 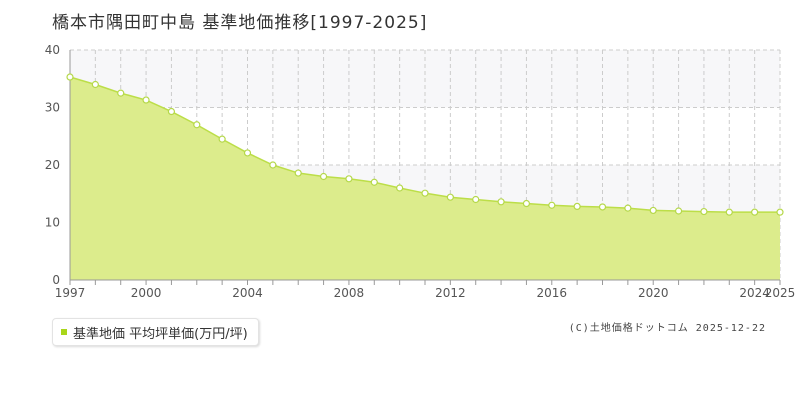 I want to click on copyright-credit: (C)土地価格ドットコム 2025-12-22, so click(x=667, y=328).